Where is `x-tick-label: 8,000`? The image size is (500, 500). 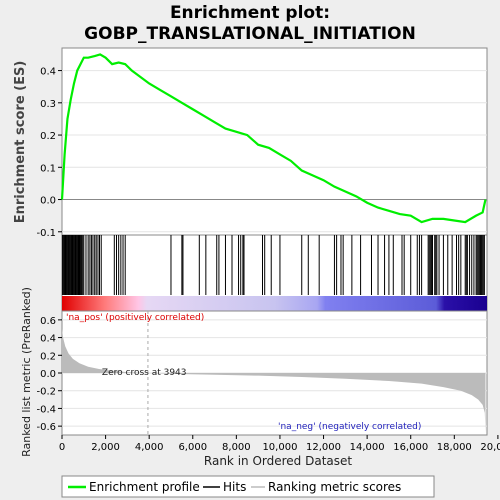 x-tick-label: 8,000 is located at coordinates (236, 447).